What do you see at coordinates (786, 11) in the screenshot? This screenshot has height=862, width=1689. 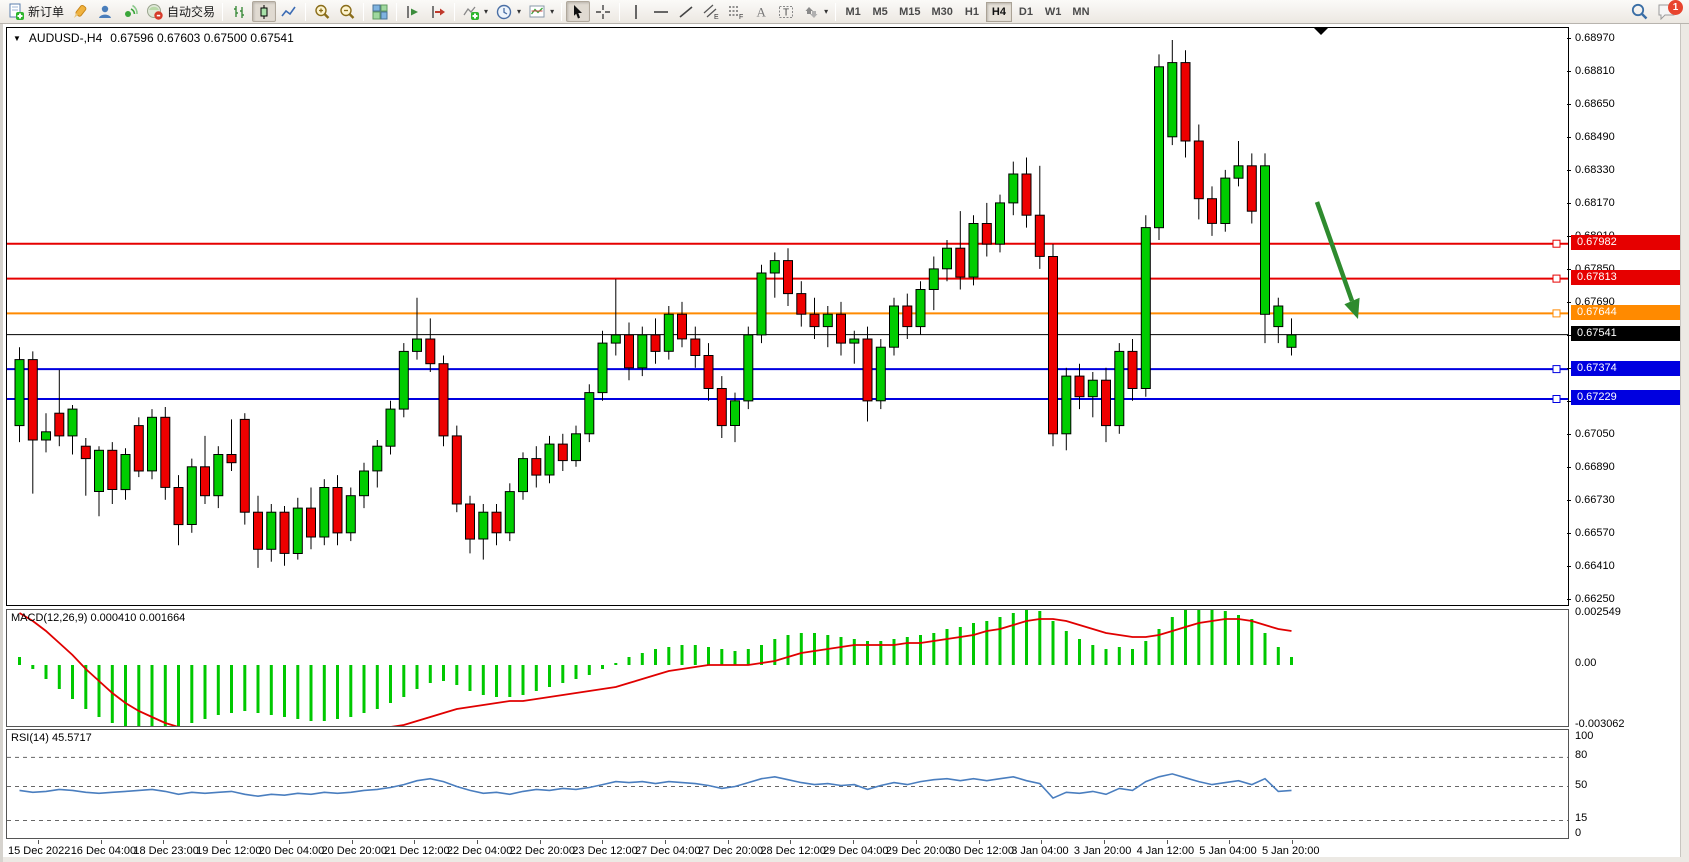 I see `text-label-button: T` at bounding box center [786, 11].